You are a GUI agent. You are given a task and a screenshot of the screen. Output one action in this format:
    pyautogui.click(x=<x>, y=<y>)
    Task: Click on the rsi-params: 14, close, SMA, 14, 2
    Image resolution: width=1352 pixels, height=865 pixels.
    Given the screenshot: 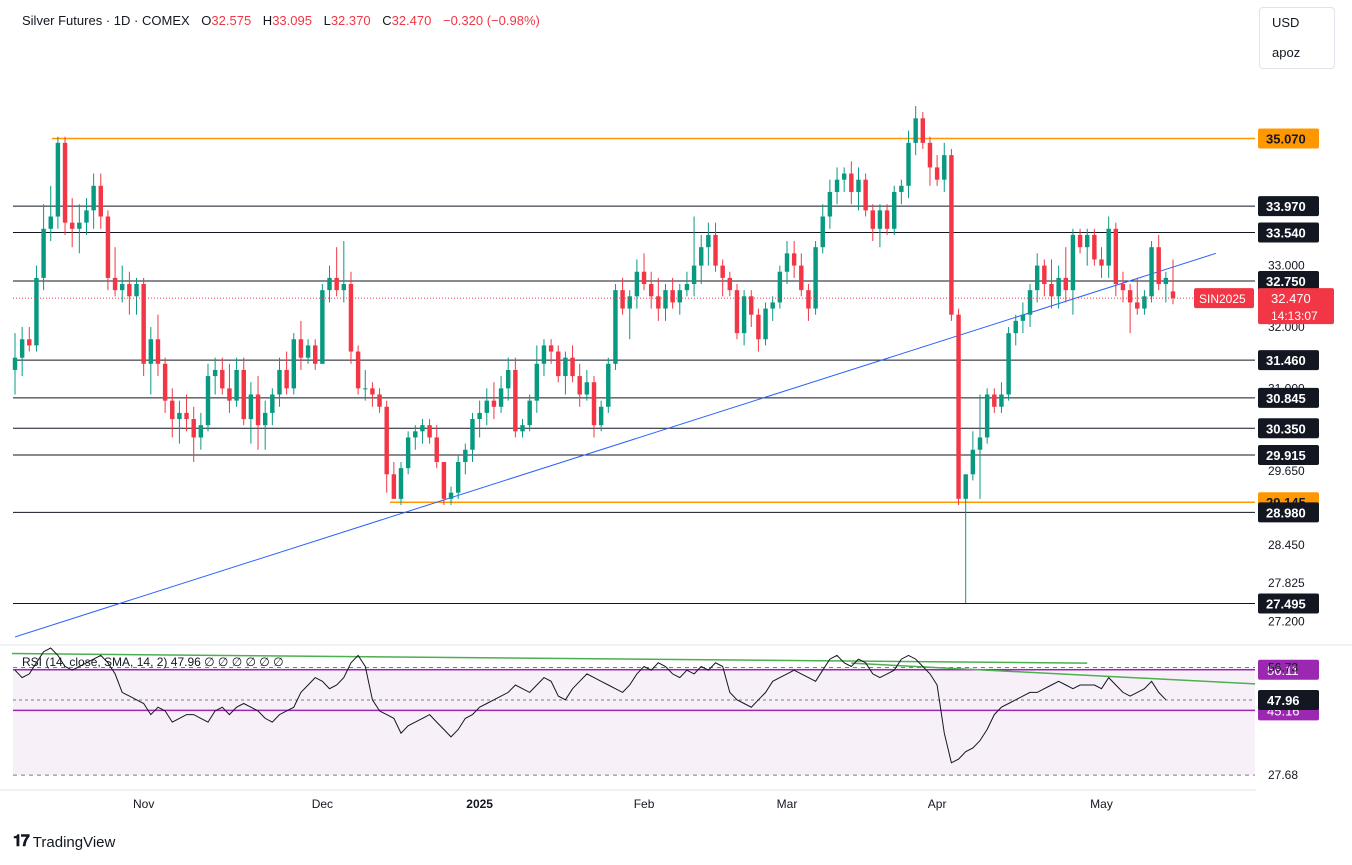 What is the action you would take?
    pyautogui.click(x=106, y=662)
    